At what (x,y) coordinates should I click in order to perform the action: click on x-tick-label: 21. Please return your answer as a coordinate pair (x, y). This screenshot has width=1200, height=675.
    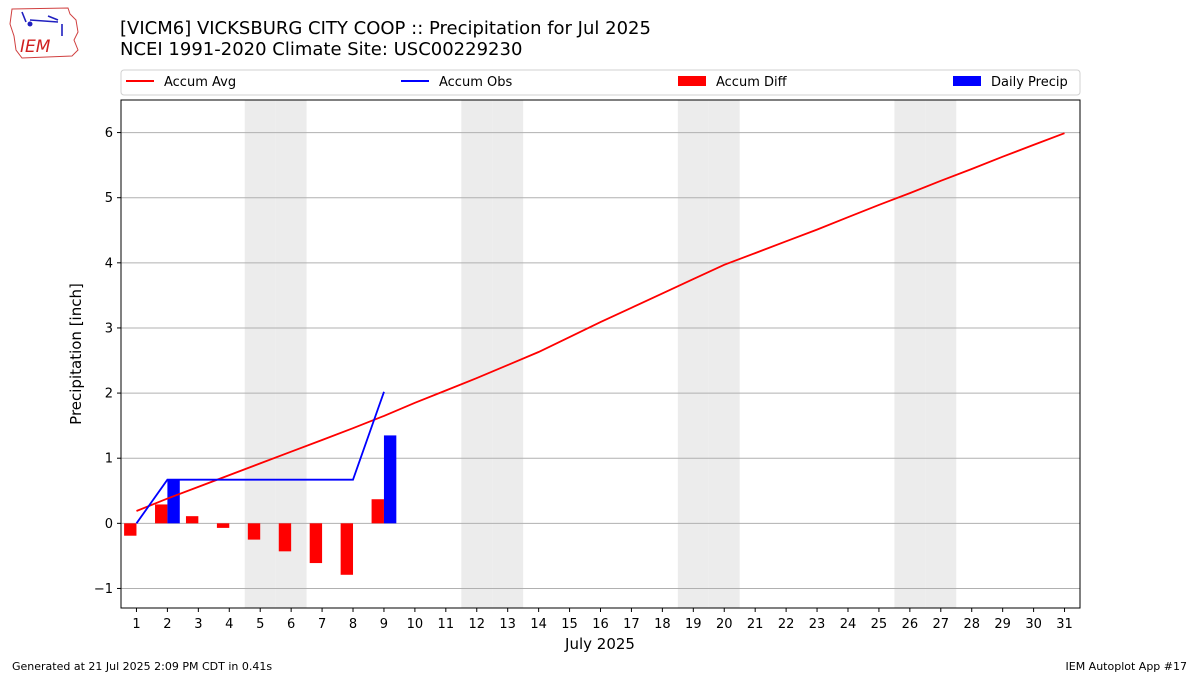
    Looking at the image, I should click on (755, 624).